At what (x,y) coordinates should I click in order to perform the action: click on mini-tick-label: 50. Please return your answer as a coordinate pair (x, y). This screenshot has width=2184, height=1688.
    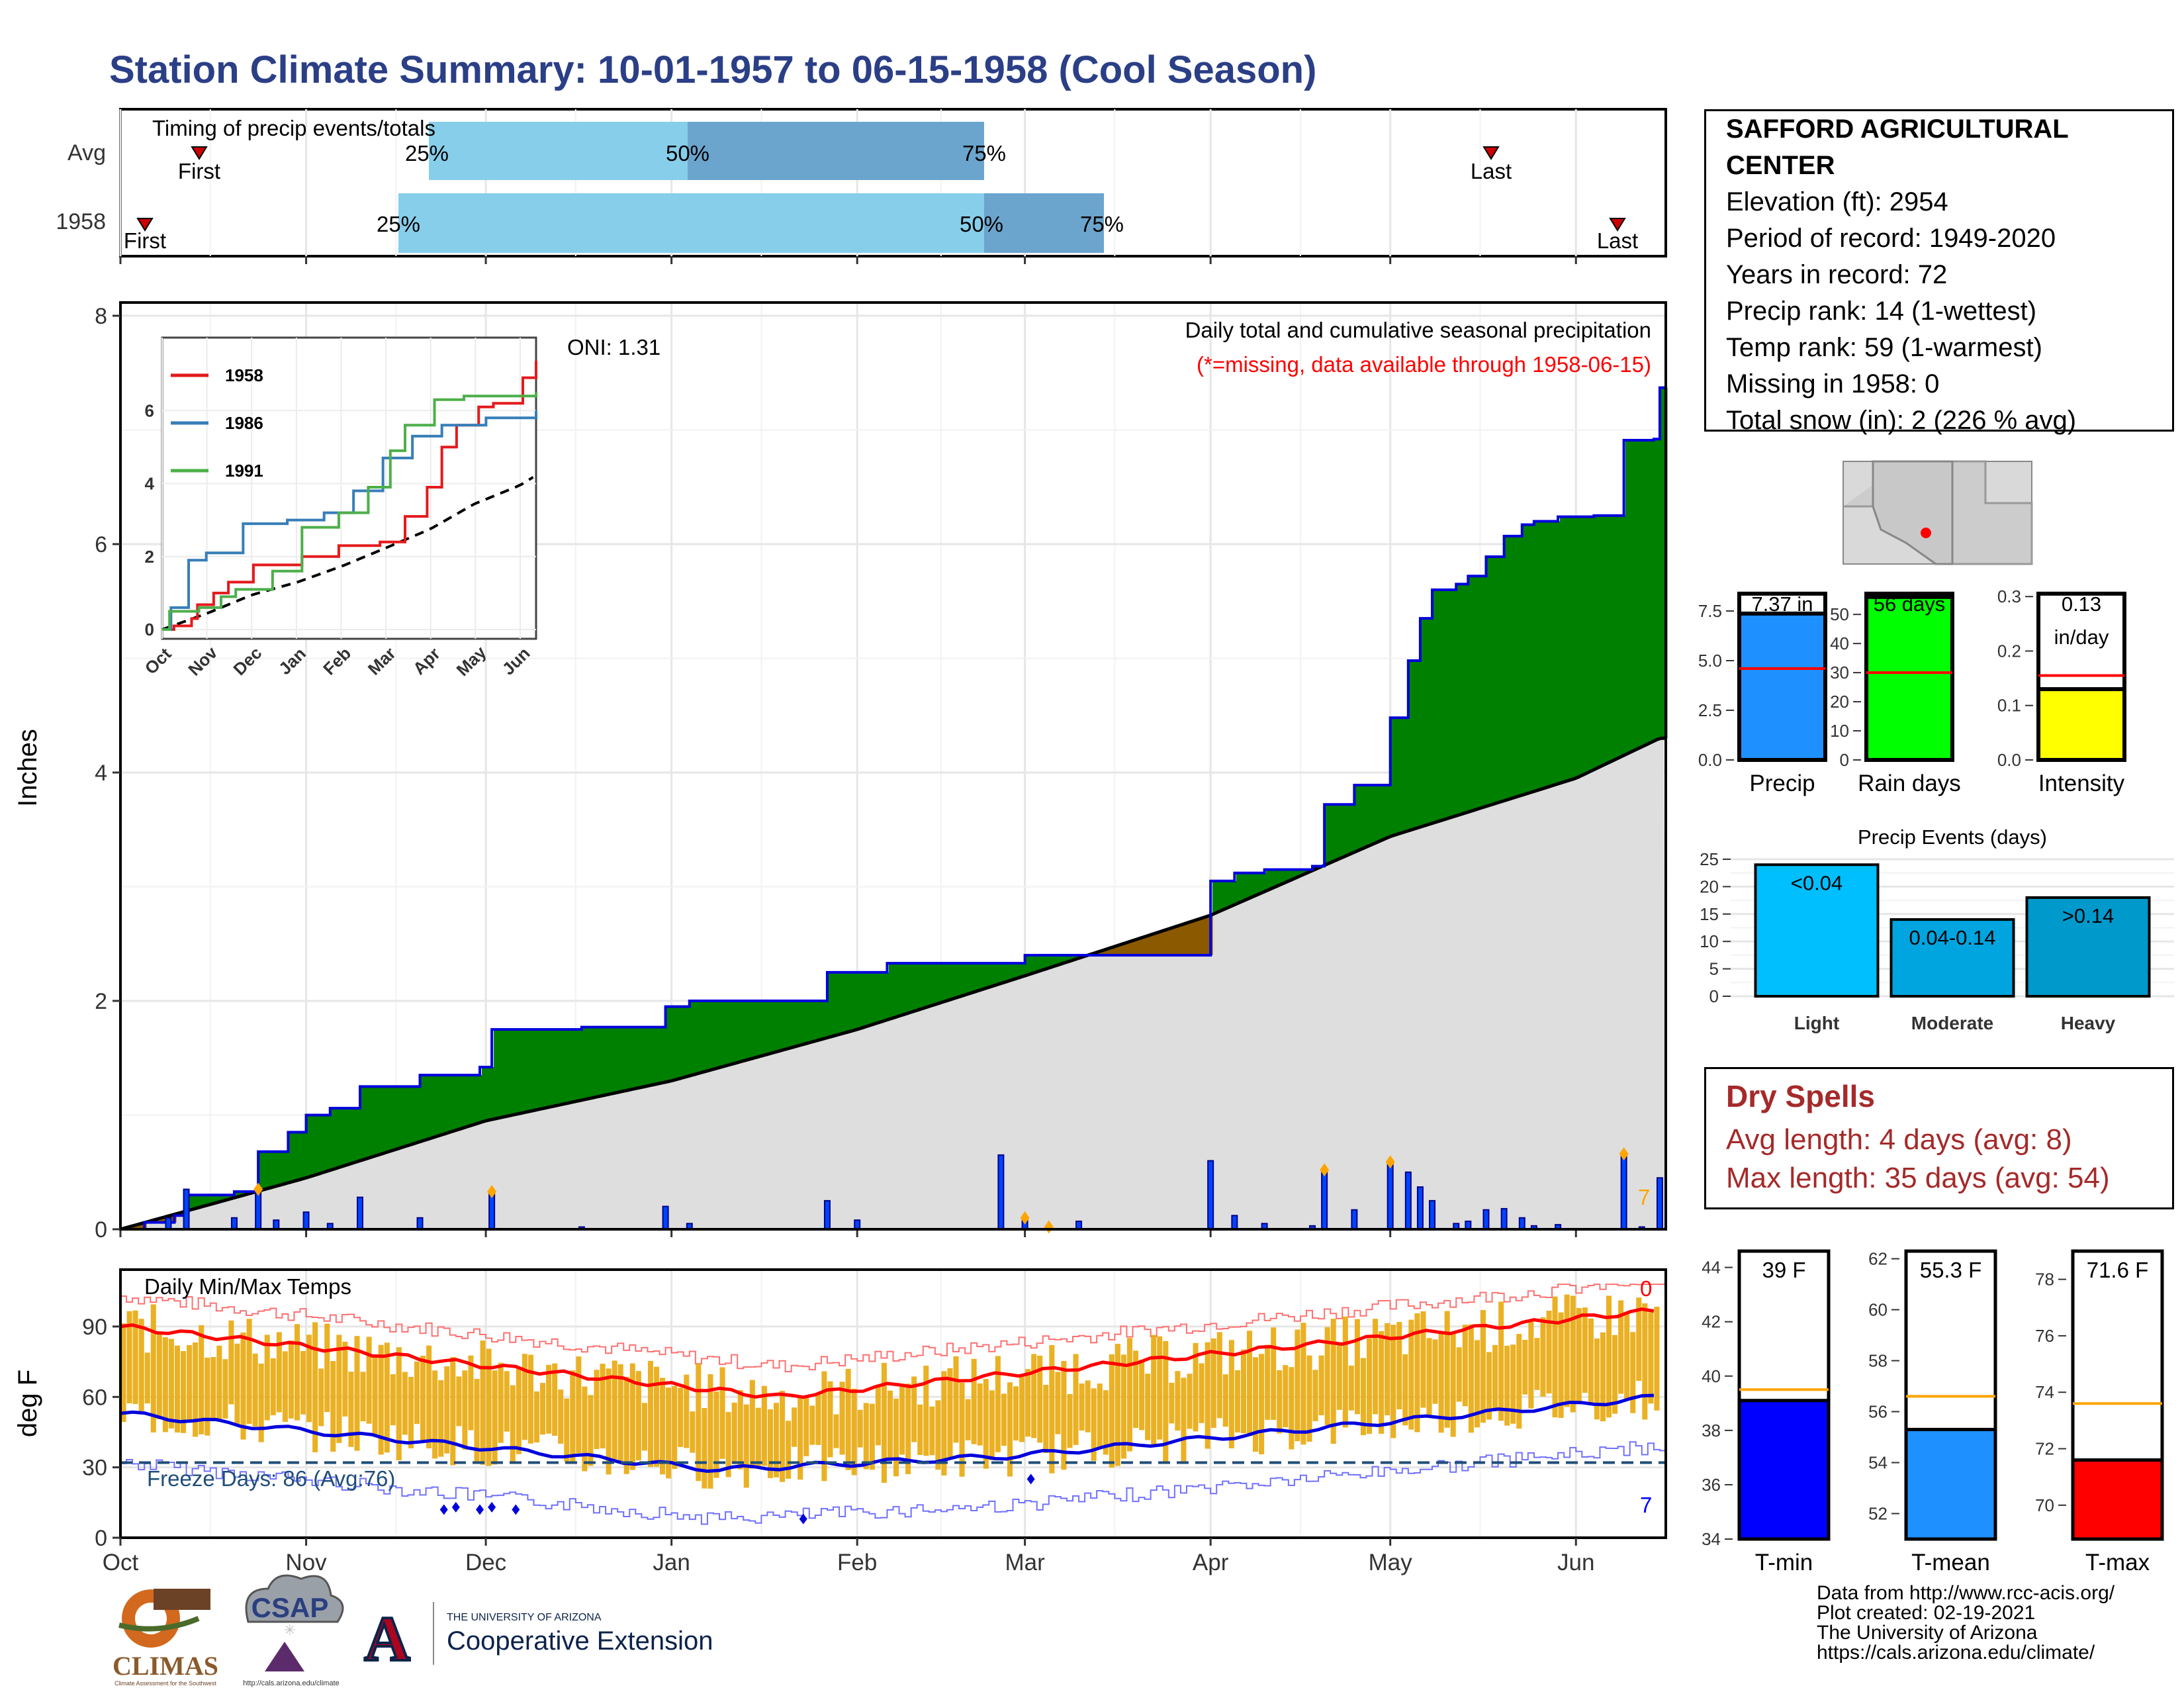
    Looking at the image, I should click on (1840, 614).